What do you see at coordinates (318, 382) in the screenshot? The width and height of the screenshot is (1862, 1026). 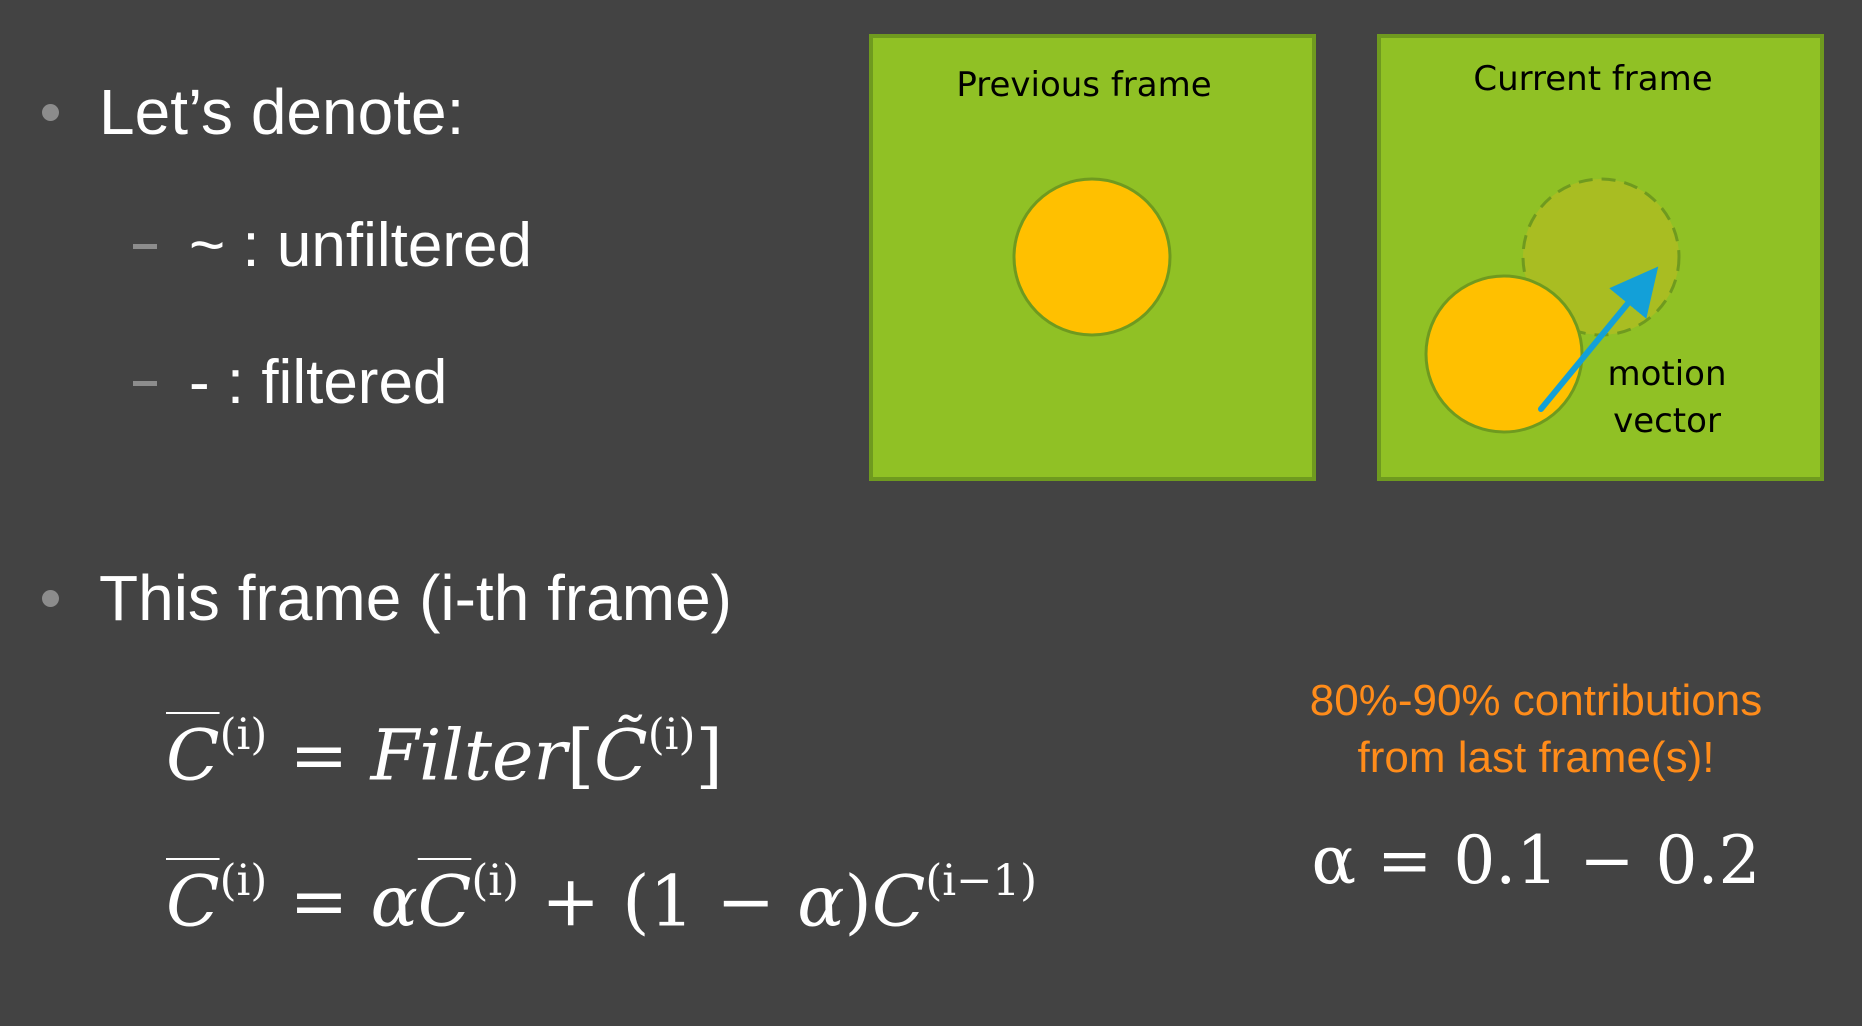 I see `sub-bullet-filtered-text: - : filtered` at bounding box center [318, 382].